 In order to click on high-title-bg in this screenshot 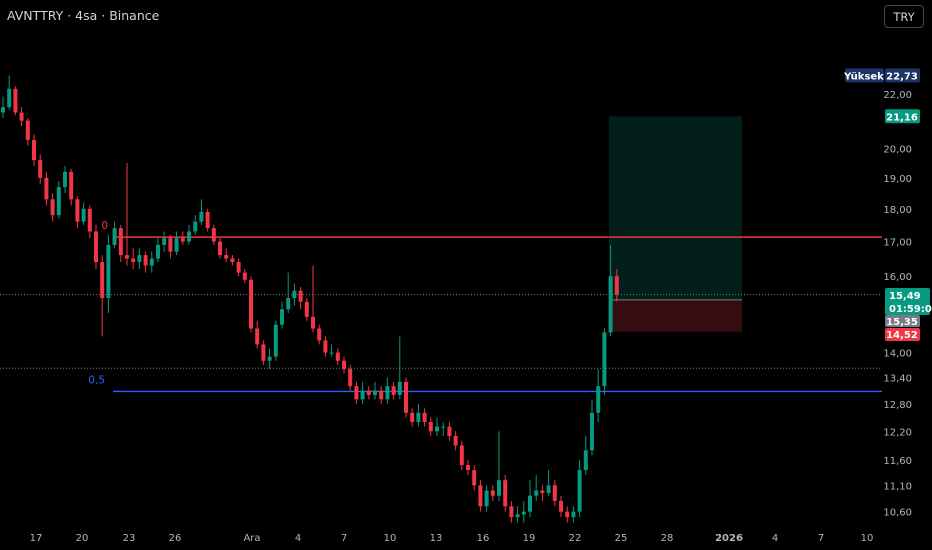, I will do `click(864, 75)`.